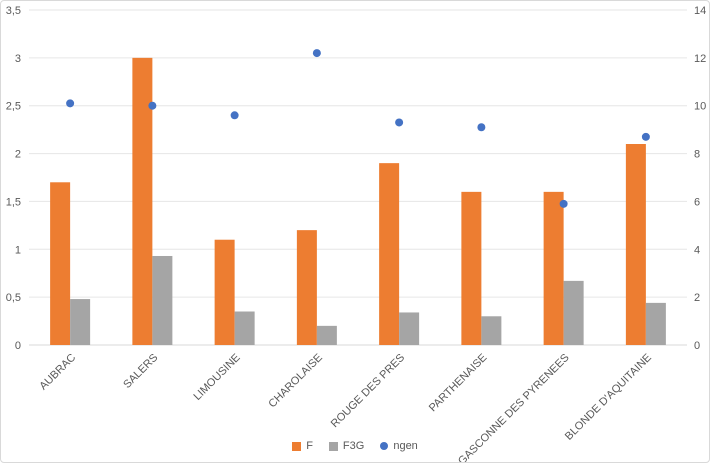 The width and height of the screenshot is (710, 463). I want to click on x-axis-category-label: ROUGE DES PRES, so click(368, 391).